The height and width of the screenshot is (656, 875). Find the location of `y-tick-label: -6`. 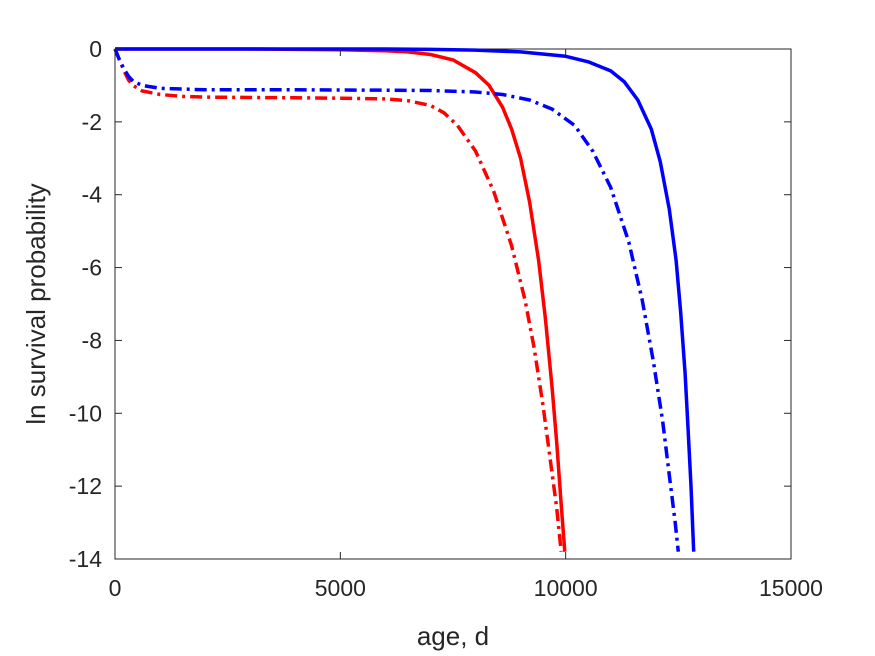

y-tick-label: -6 is located at coordinates (92, 268).